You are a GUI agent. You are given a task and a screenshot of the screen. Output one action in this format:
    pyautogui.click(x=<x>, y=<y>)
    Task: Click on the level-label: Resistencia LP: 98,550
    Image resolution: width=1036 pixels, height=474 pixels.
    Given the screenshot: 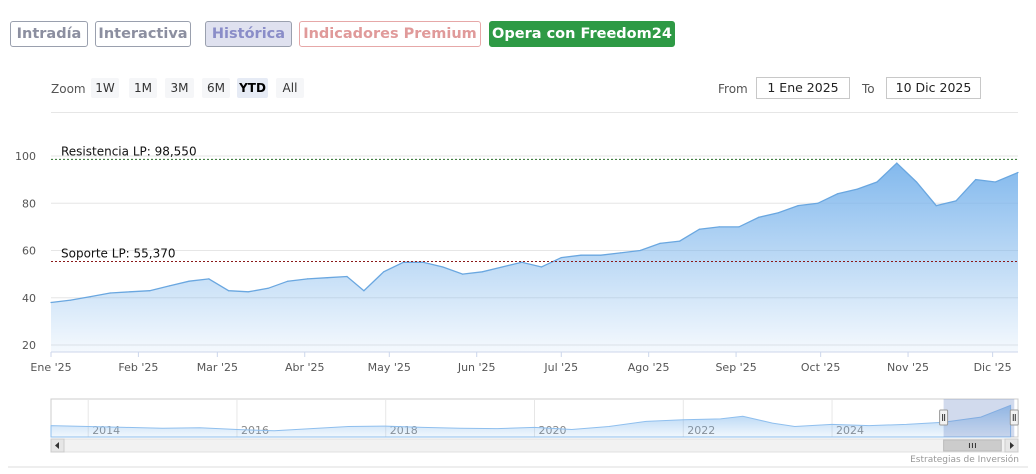 What is the action you would take?
    pyautogui.click(x=129, y=151)
    